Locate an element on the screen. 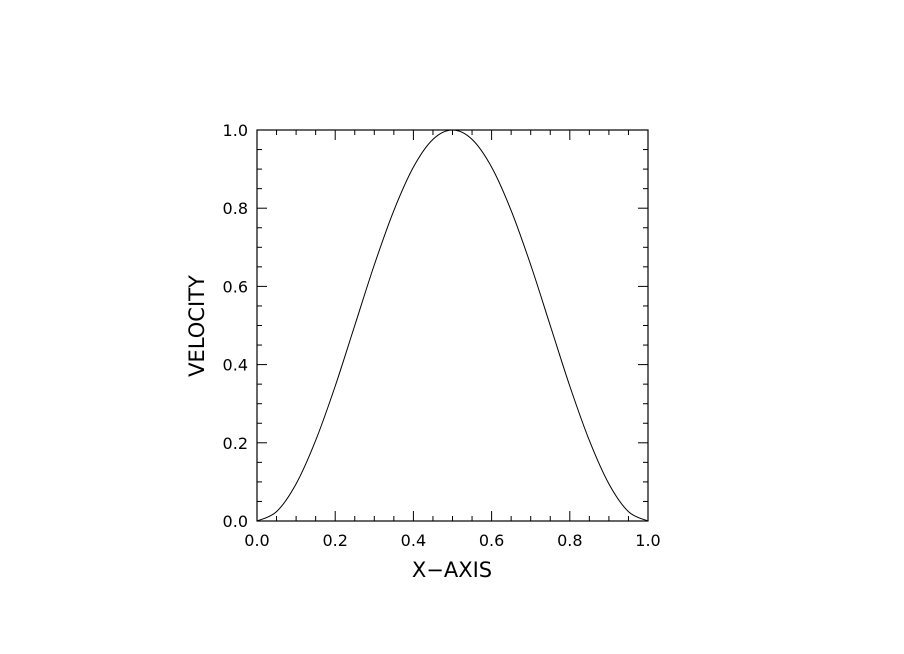 The image size is (904, 654). y-tick-labels: 0.0 0.2 0.4 0.6 0.8 1.0 is located at coordinates (235, 326).